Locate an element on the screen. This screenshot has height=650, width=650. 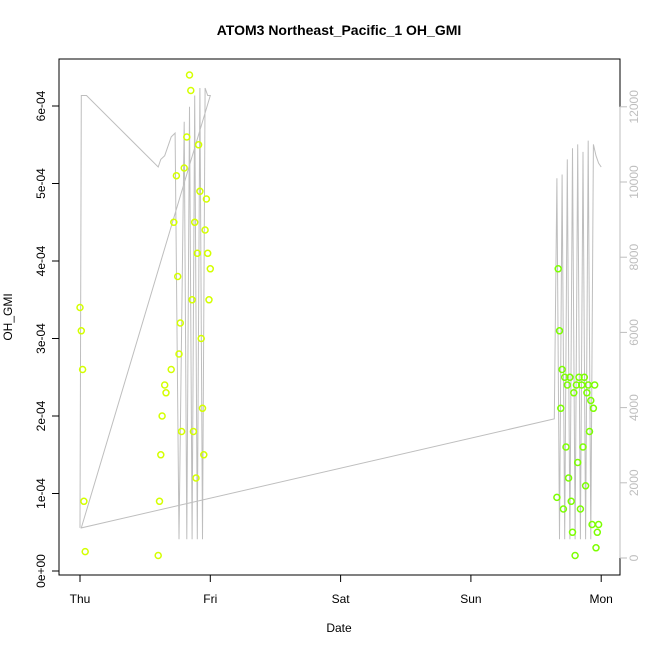
chart-title: ATOM3 Northeast_Pacific_1 OH_GMI is located at coordinates (339, 30).